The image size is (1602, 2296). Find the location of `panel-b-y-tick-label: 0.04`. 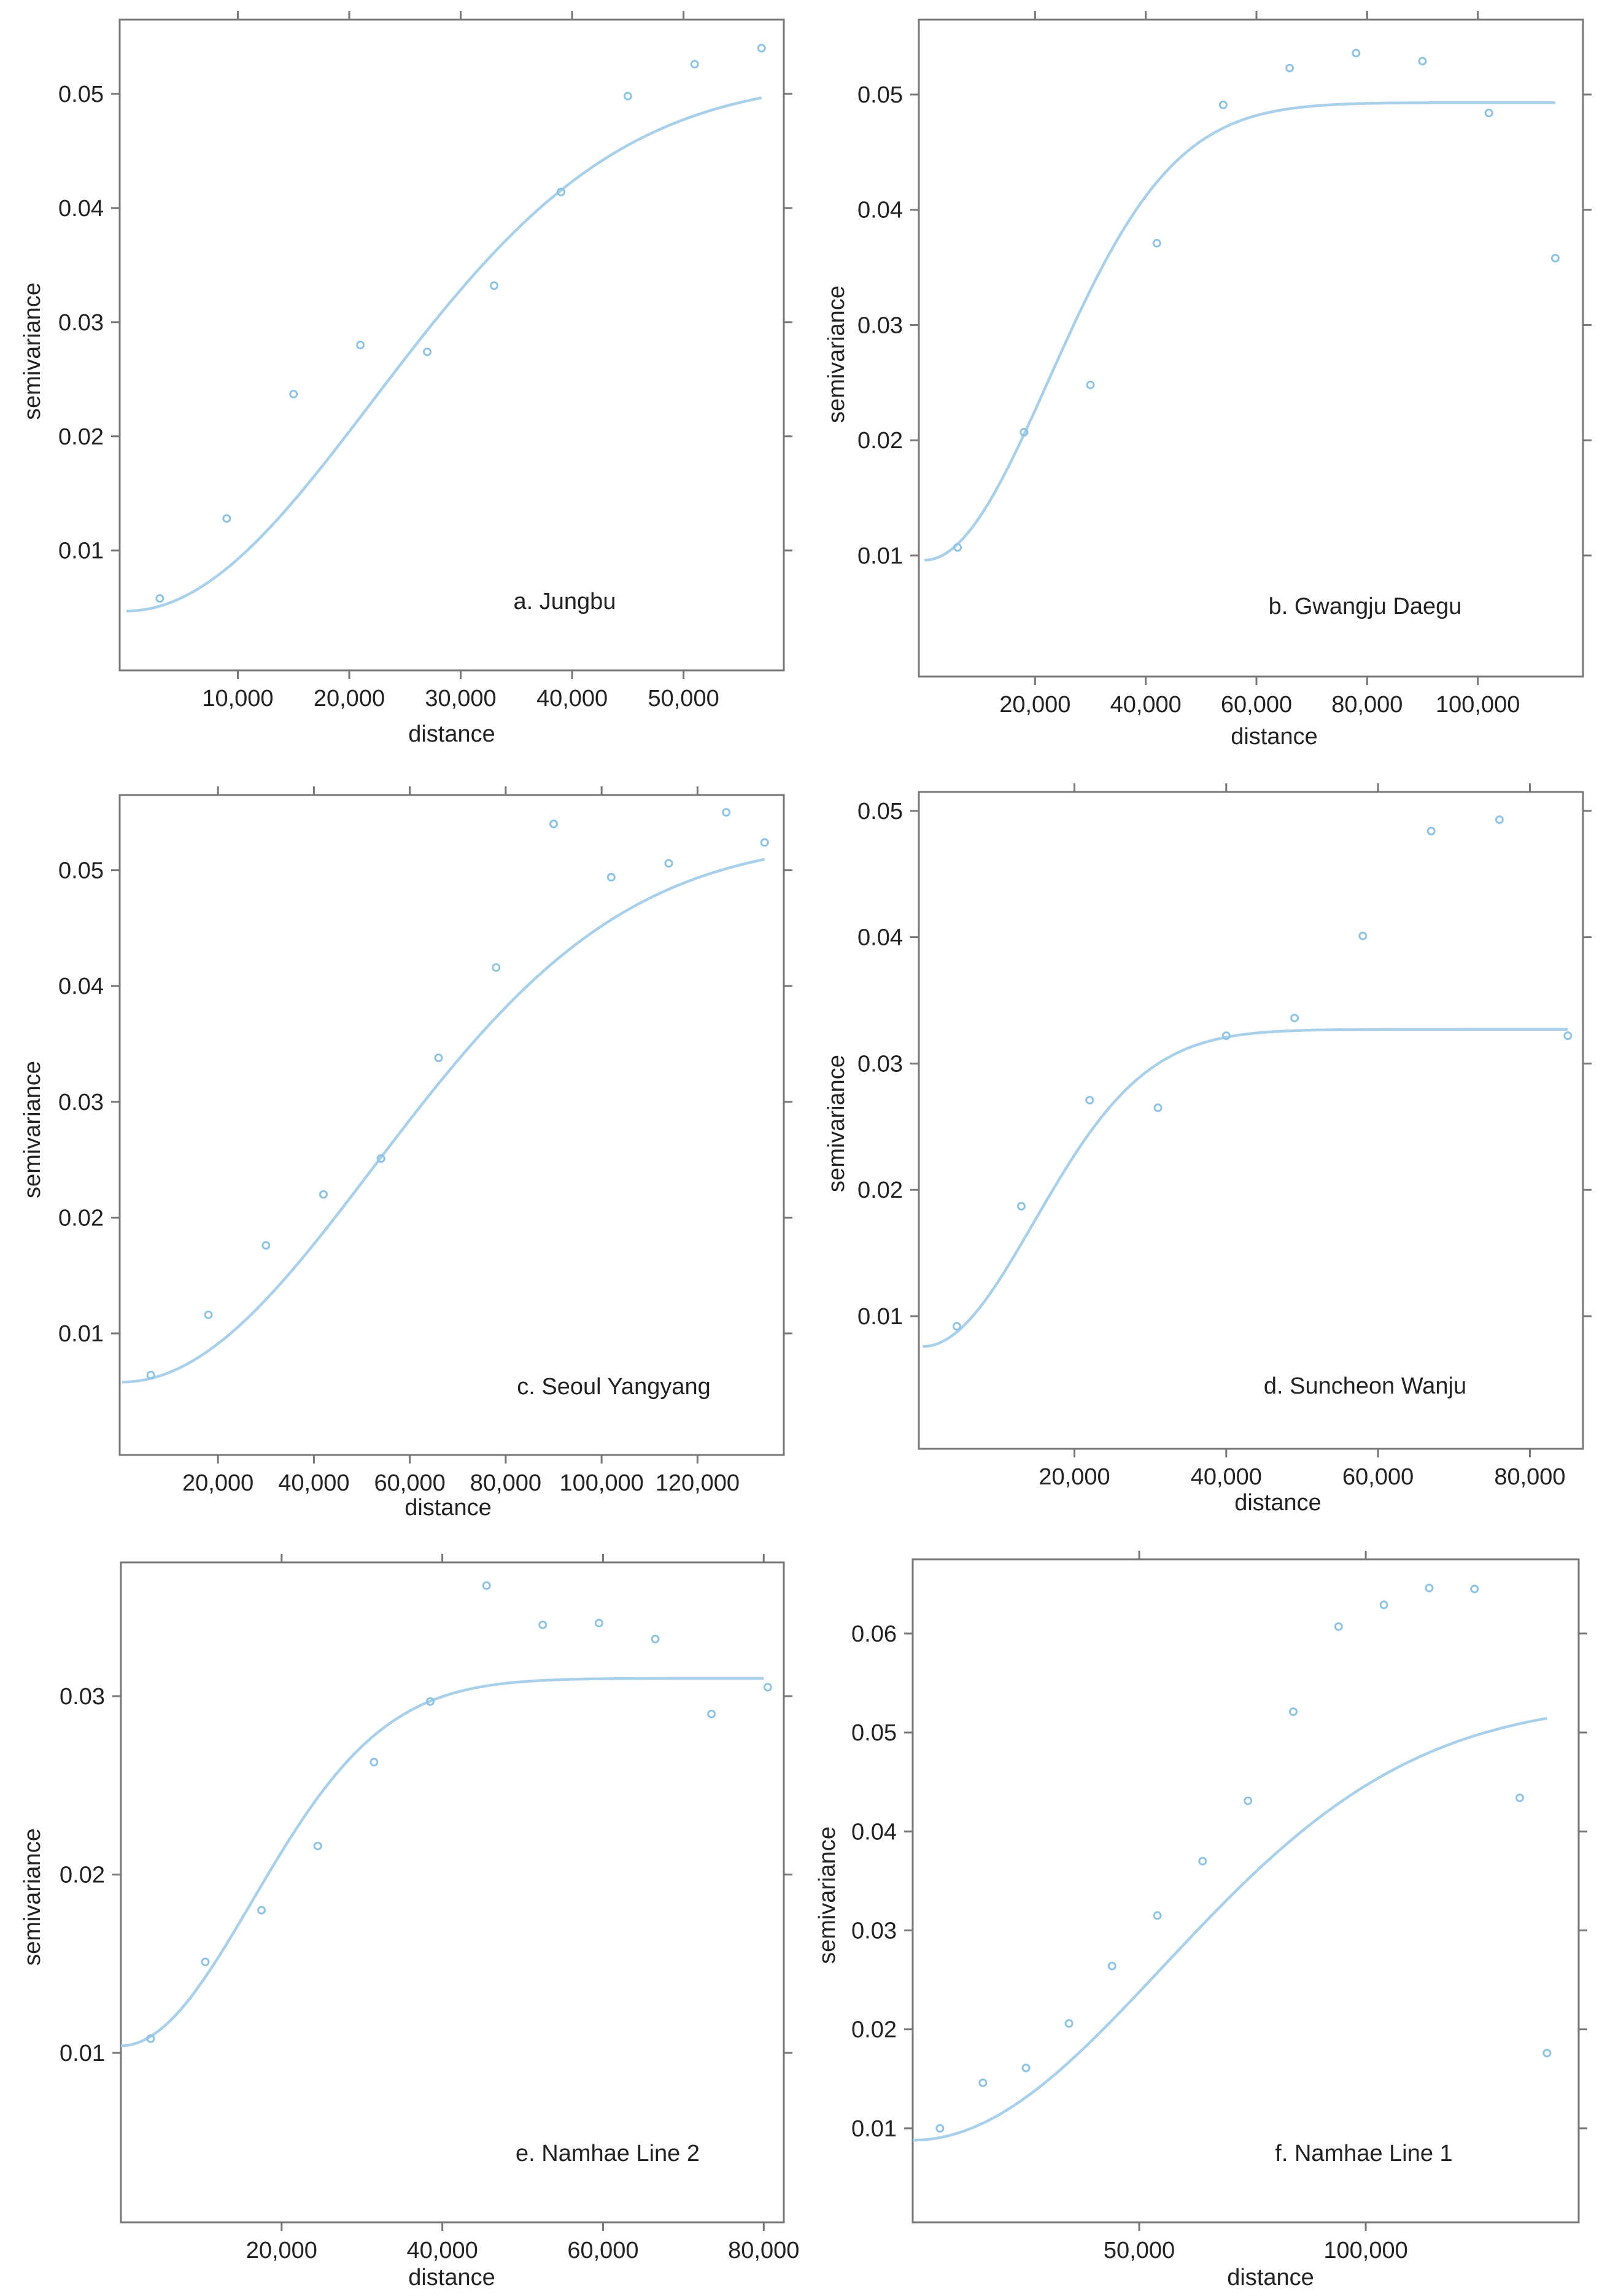

panel-b-y-tick-label: 0.04 is located at coordinates (880, 210).